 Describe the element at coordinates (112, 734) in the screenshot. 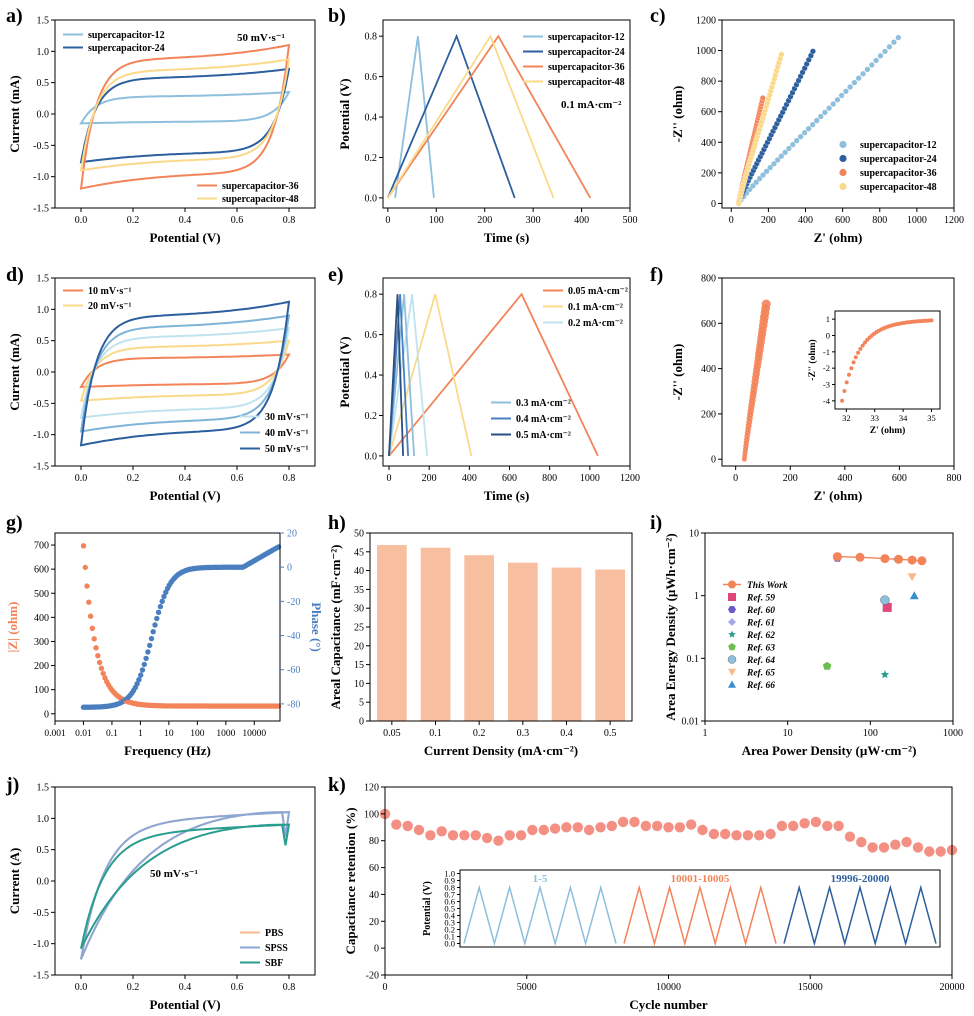

I see `g-xtick-label: 0.1` at that location.